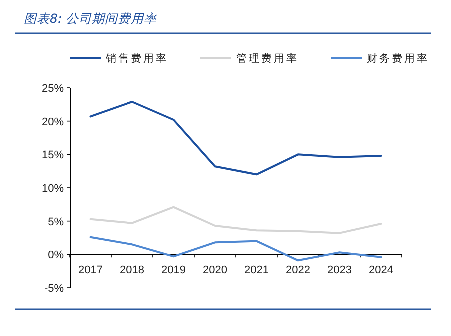  Describe the element at coordinates (132, 270) in the screenshot. I see `x-tick-label: 2018` at that location.